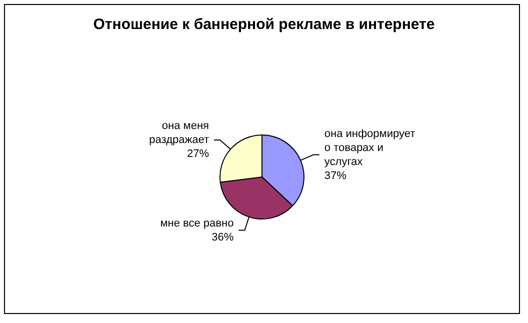 Image resolution: width=528 pixels, height=323 pixels. Describe the element at coordinates (335, 176) in the screenshot. I see `data-label: 37%` at that location.